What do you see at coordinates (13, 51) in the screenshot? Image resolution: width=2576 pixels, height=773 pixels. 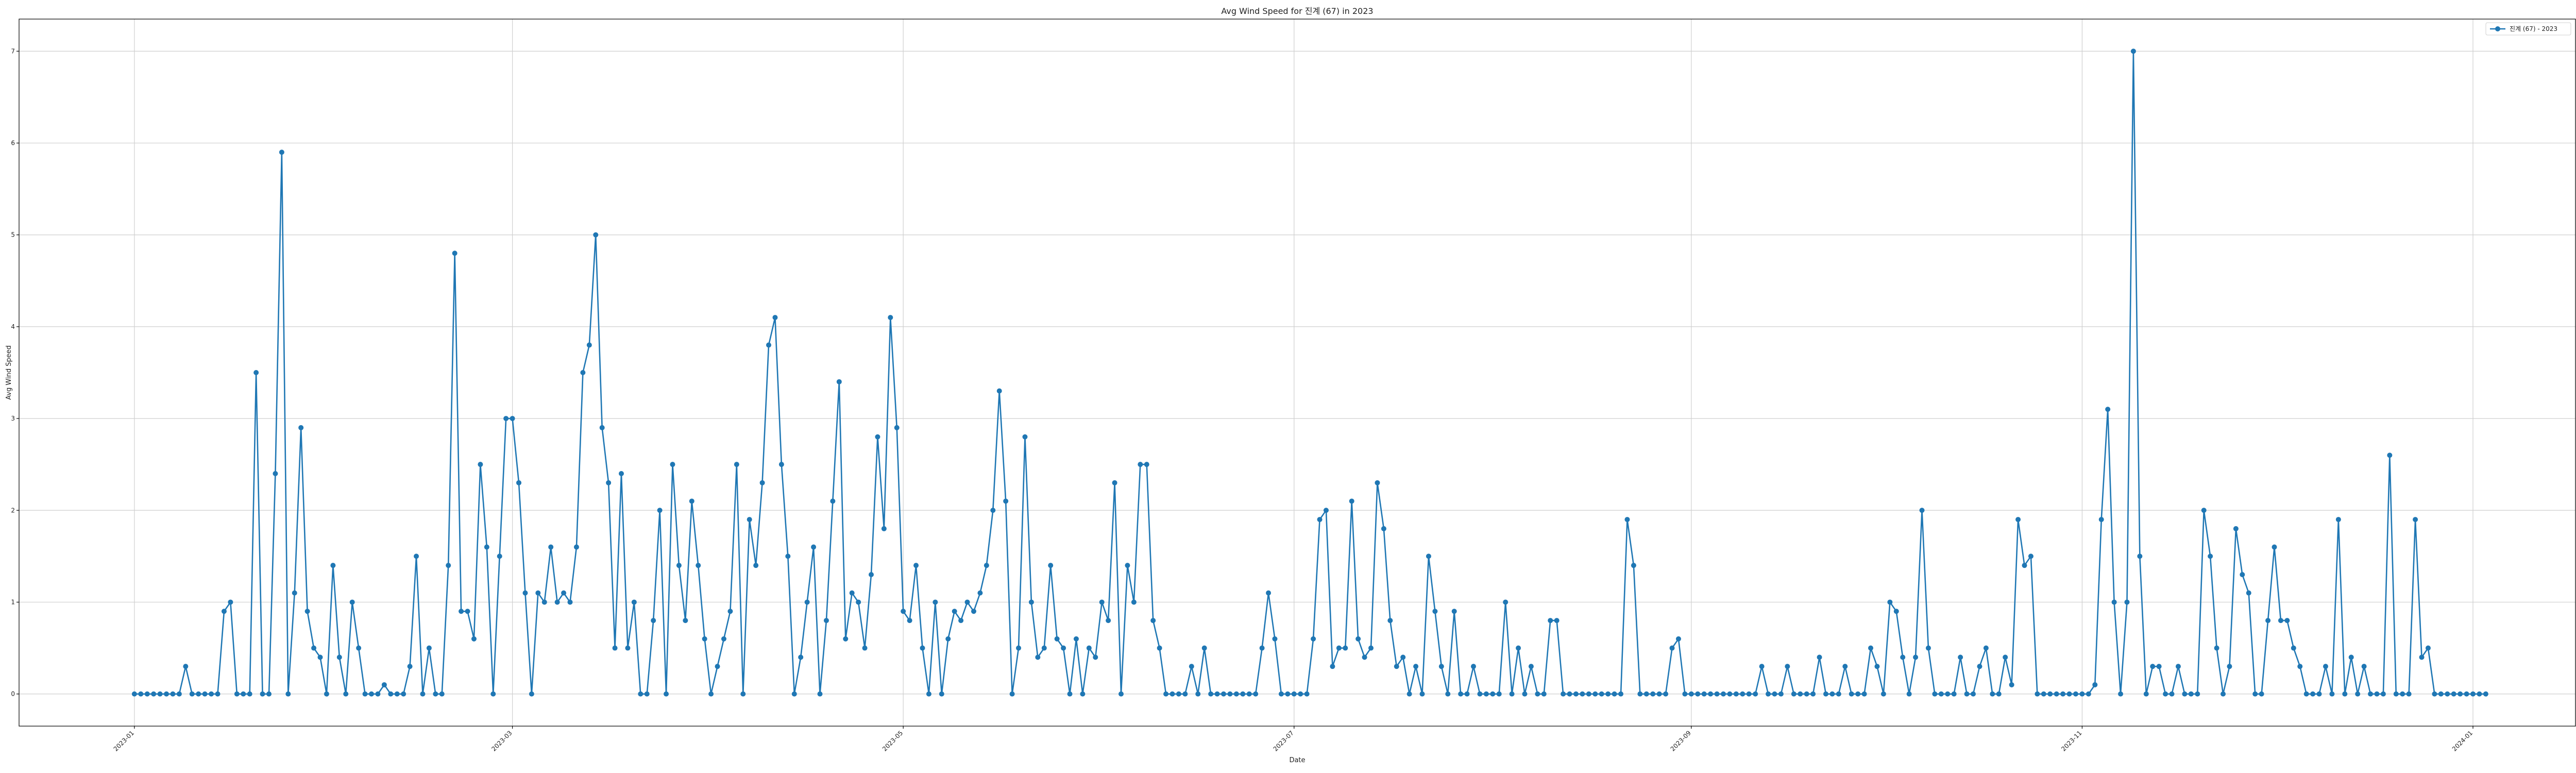 I see `y-tick-label: 7` at bounding box center [13, 51].